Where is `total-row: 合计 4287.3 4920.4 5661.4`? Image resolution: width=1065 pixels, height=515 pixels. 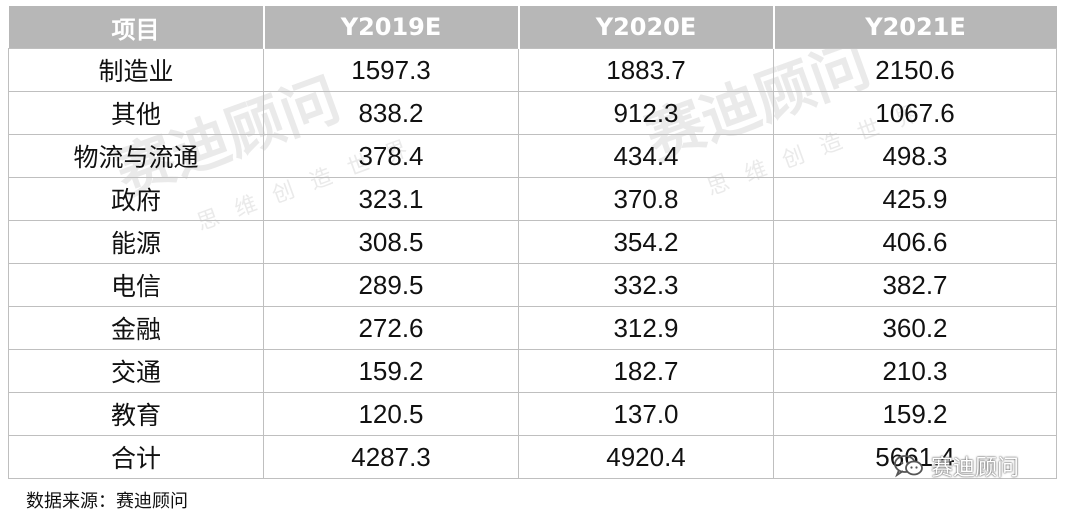
total-row: 合计 4287.3 4920.4 5661.4 is located at coordinates (532, 457).